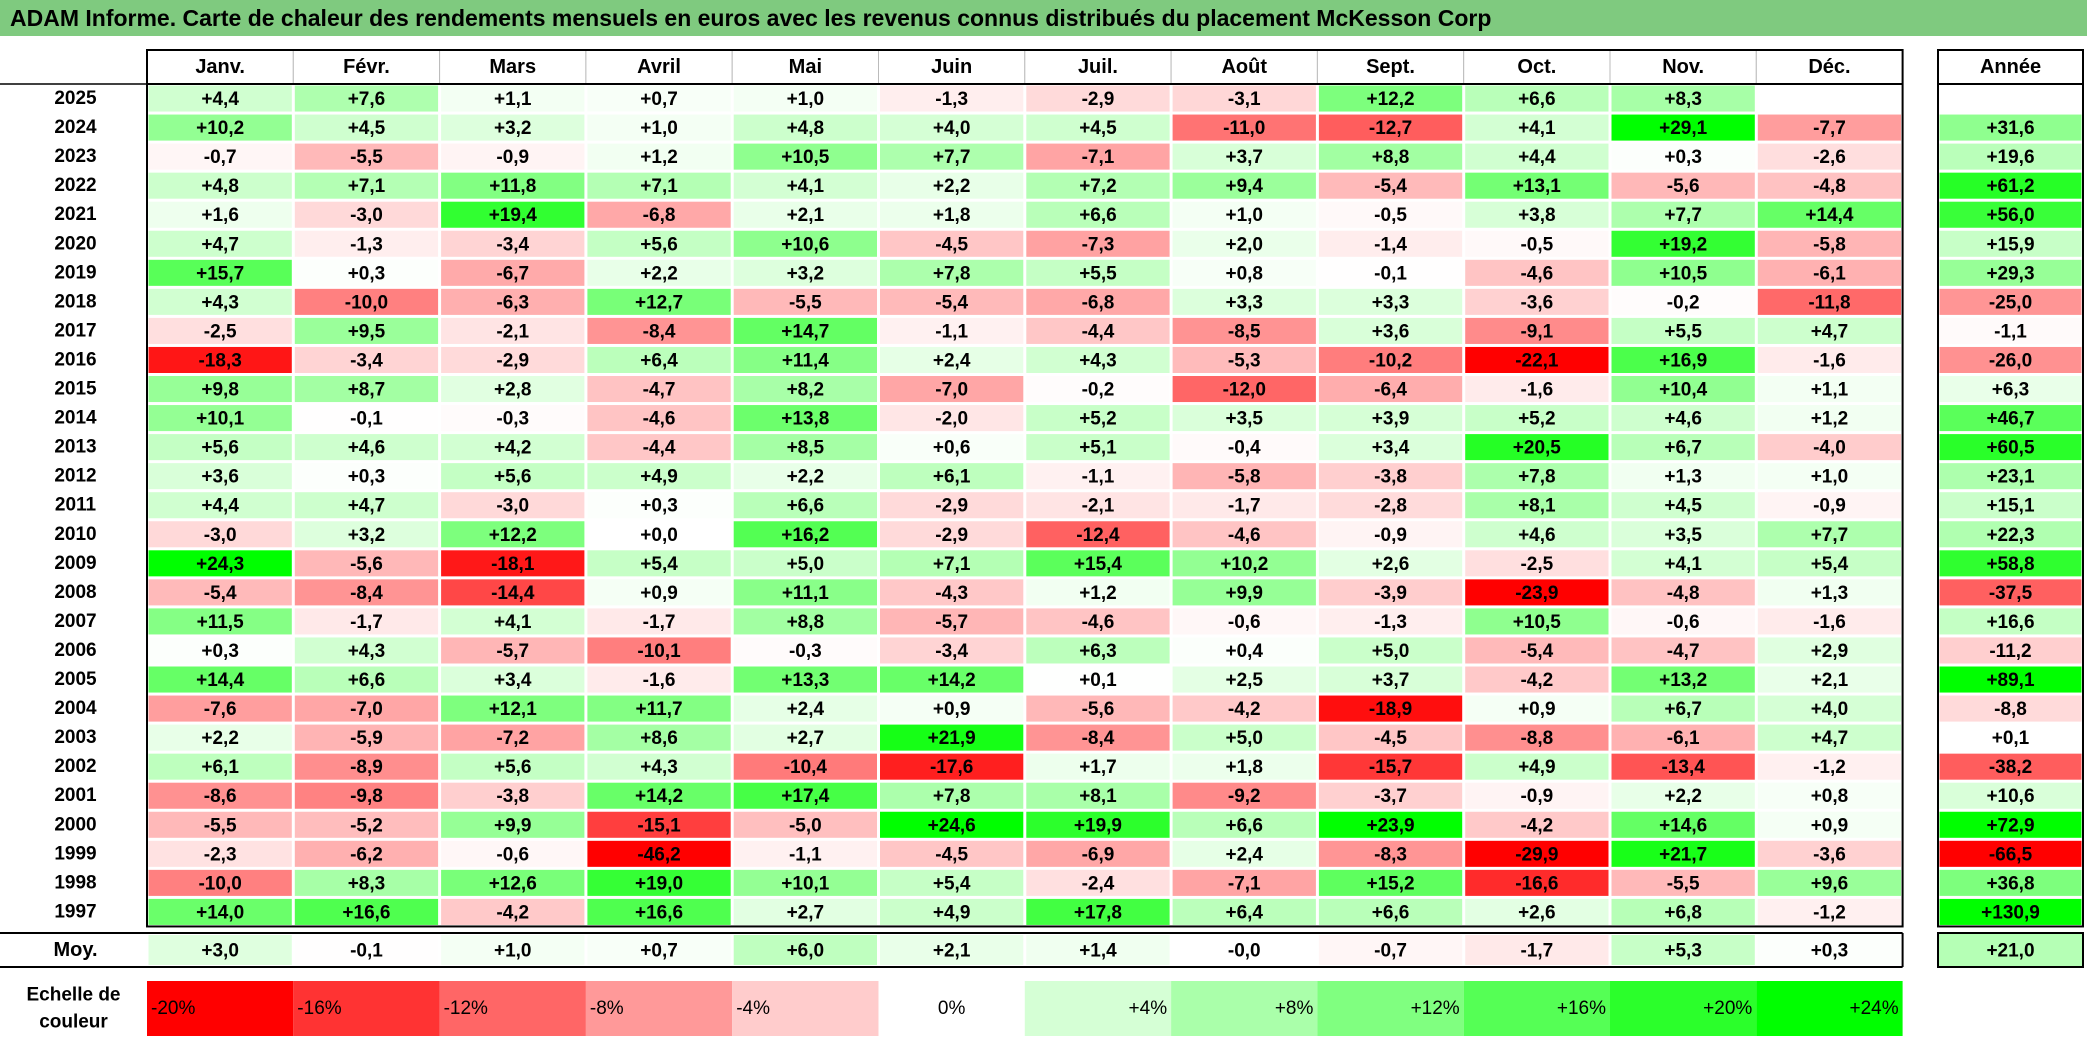  I want to click on cell-value: -4,5, so click(951, 854).